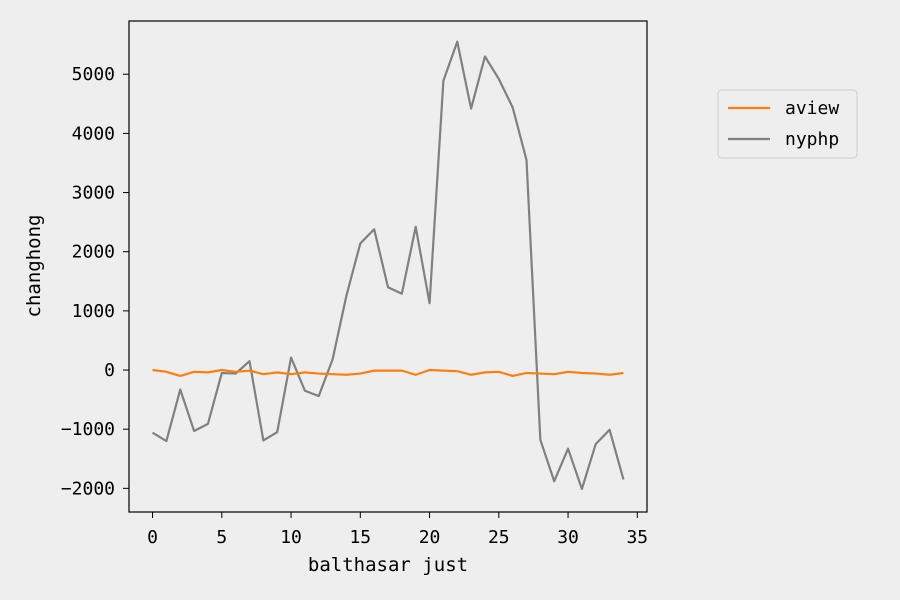 The image size is (900, 600). I want to click on legend: aview nyphp, so click(787, 124).